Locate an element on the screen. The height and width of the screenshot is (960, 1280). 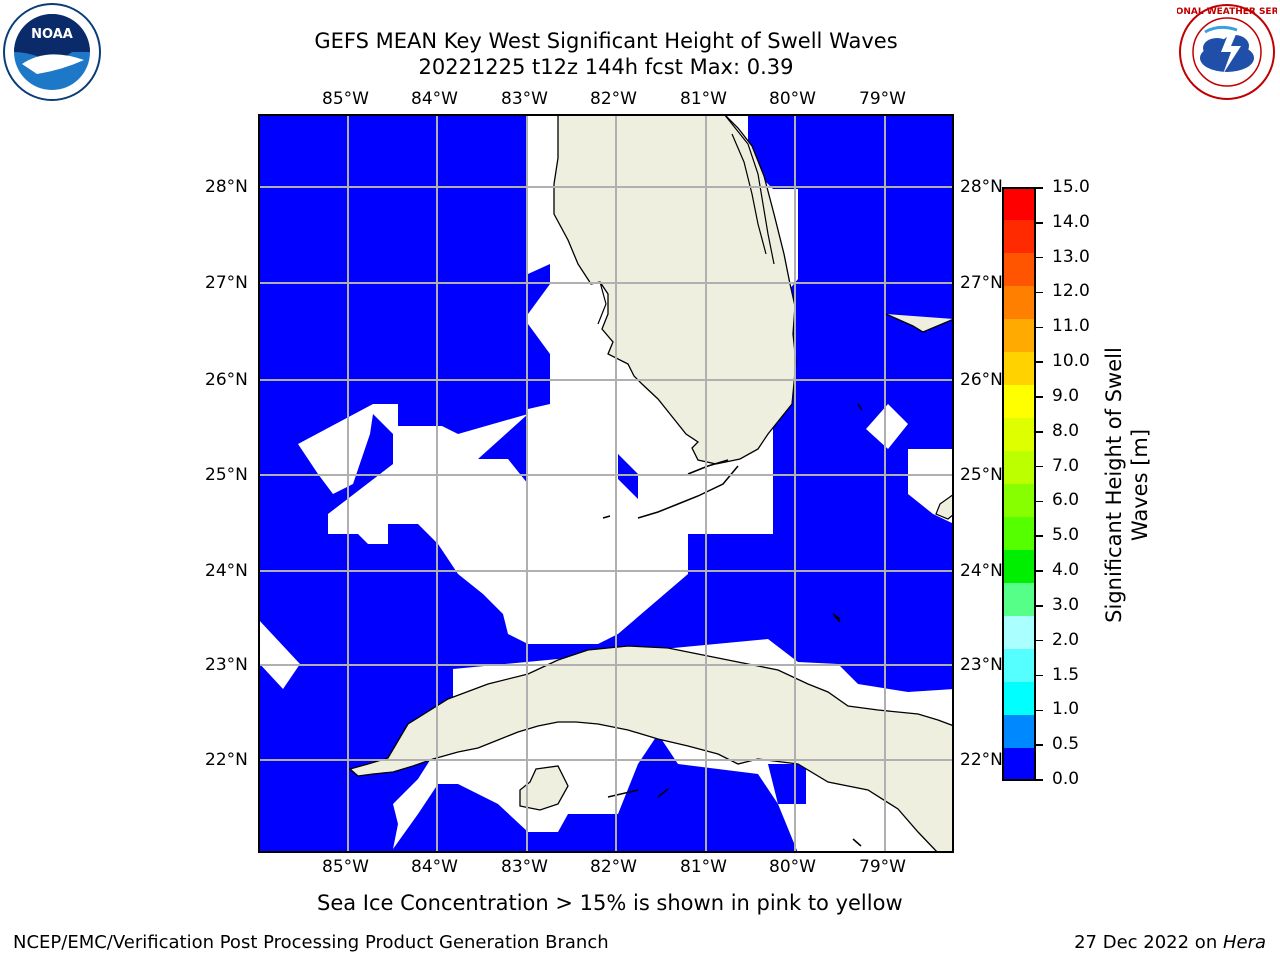
lon-label-bottom: 83°W is located at coordinates (524, 867).